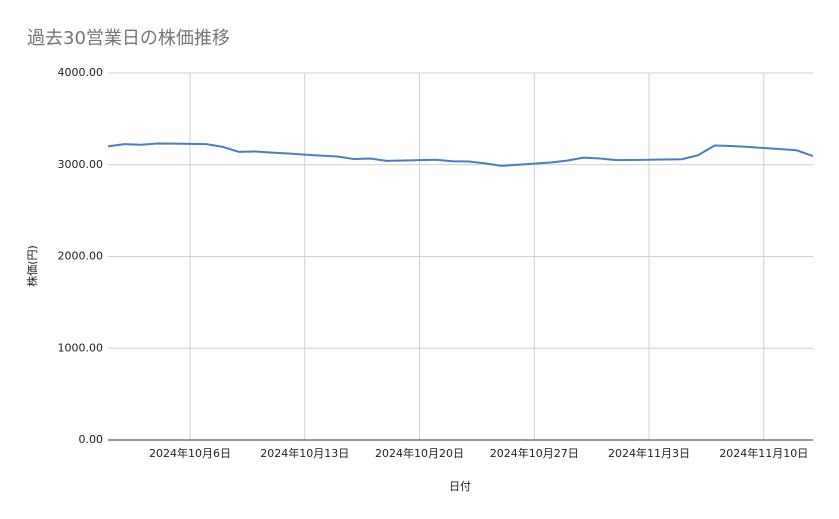  I want to click on x-tick-label: 2024年10月27日, so click(534, 453).